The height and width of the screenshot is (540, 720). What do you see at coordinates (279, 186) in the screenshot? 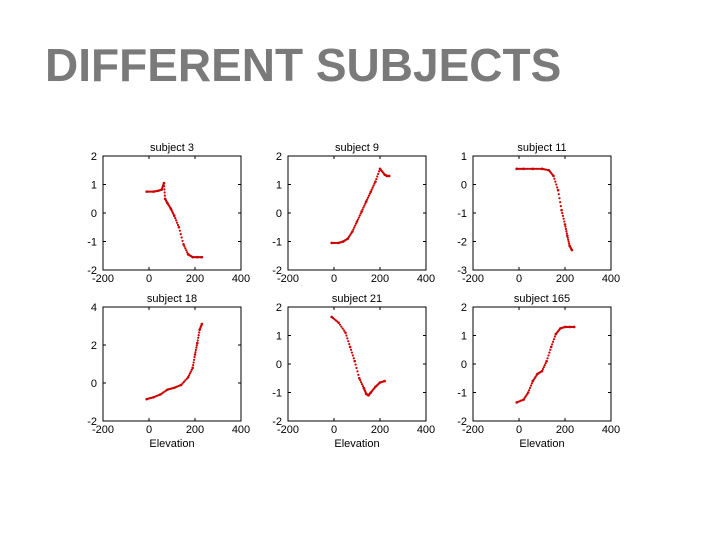
I see `y-tick-label: 1` at bounding box center [279, 186].